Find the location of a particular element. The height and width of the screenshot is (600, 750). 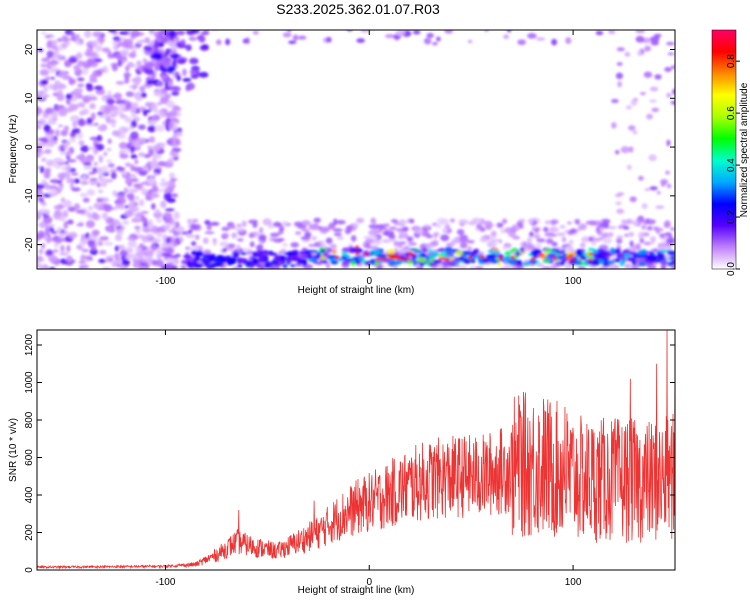

spectrogram-y-axis-label: Frequency (Hz) is located at coordinates (13, 149).